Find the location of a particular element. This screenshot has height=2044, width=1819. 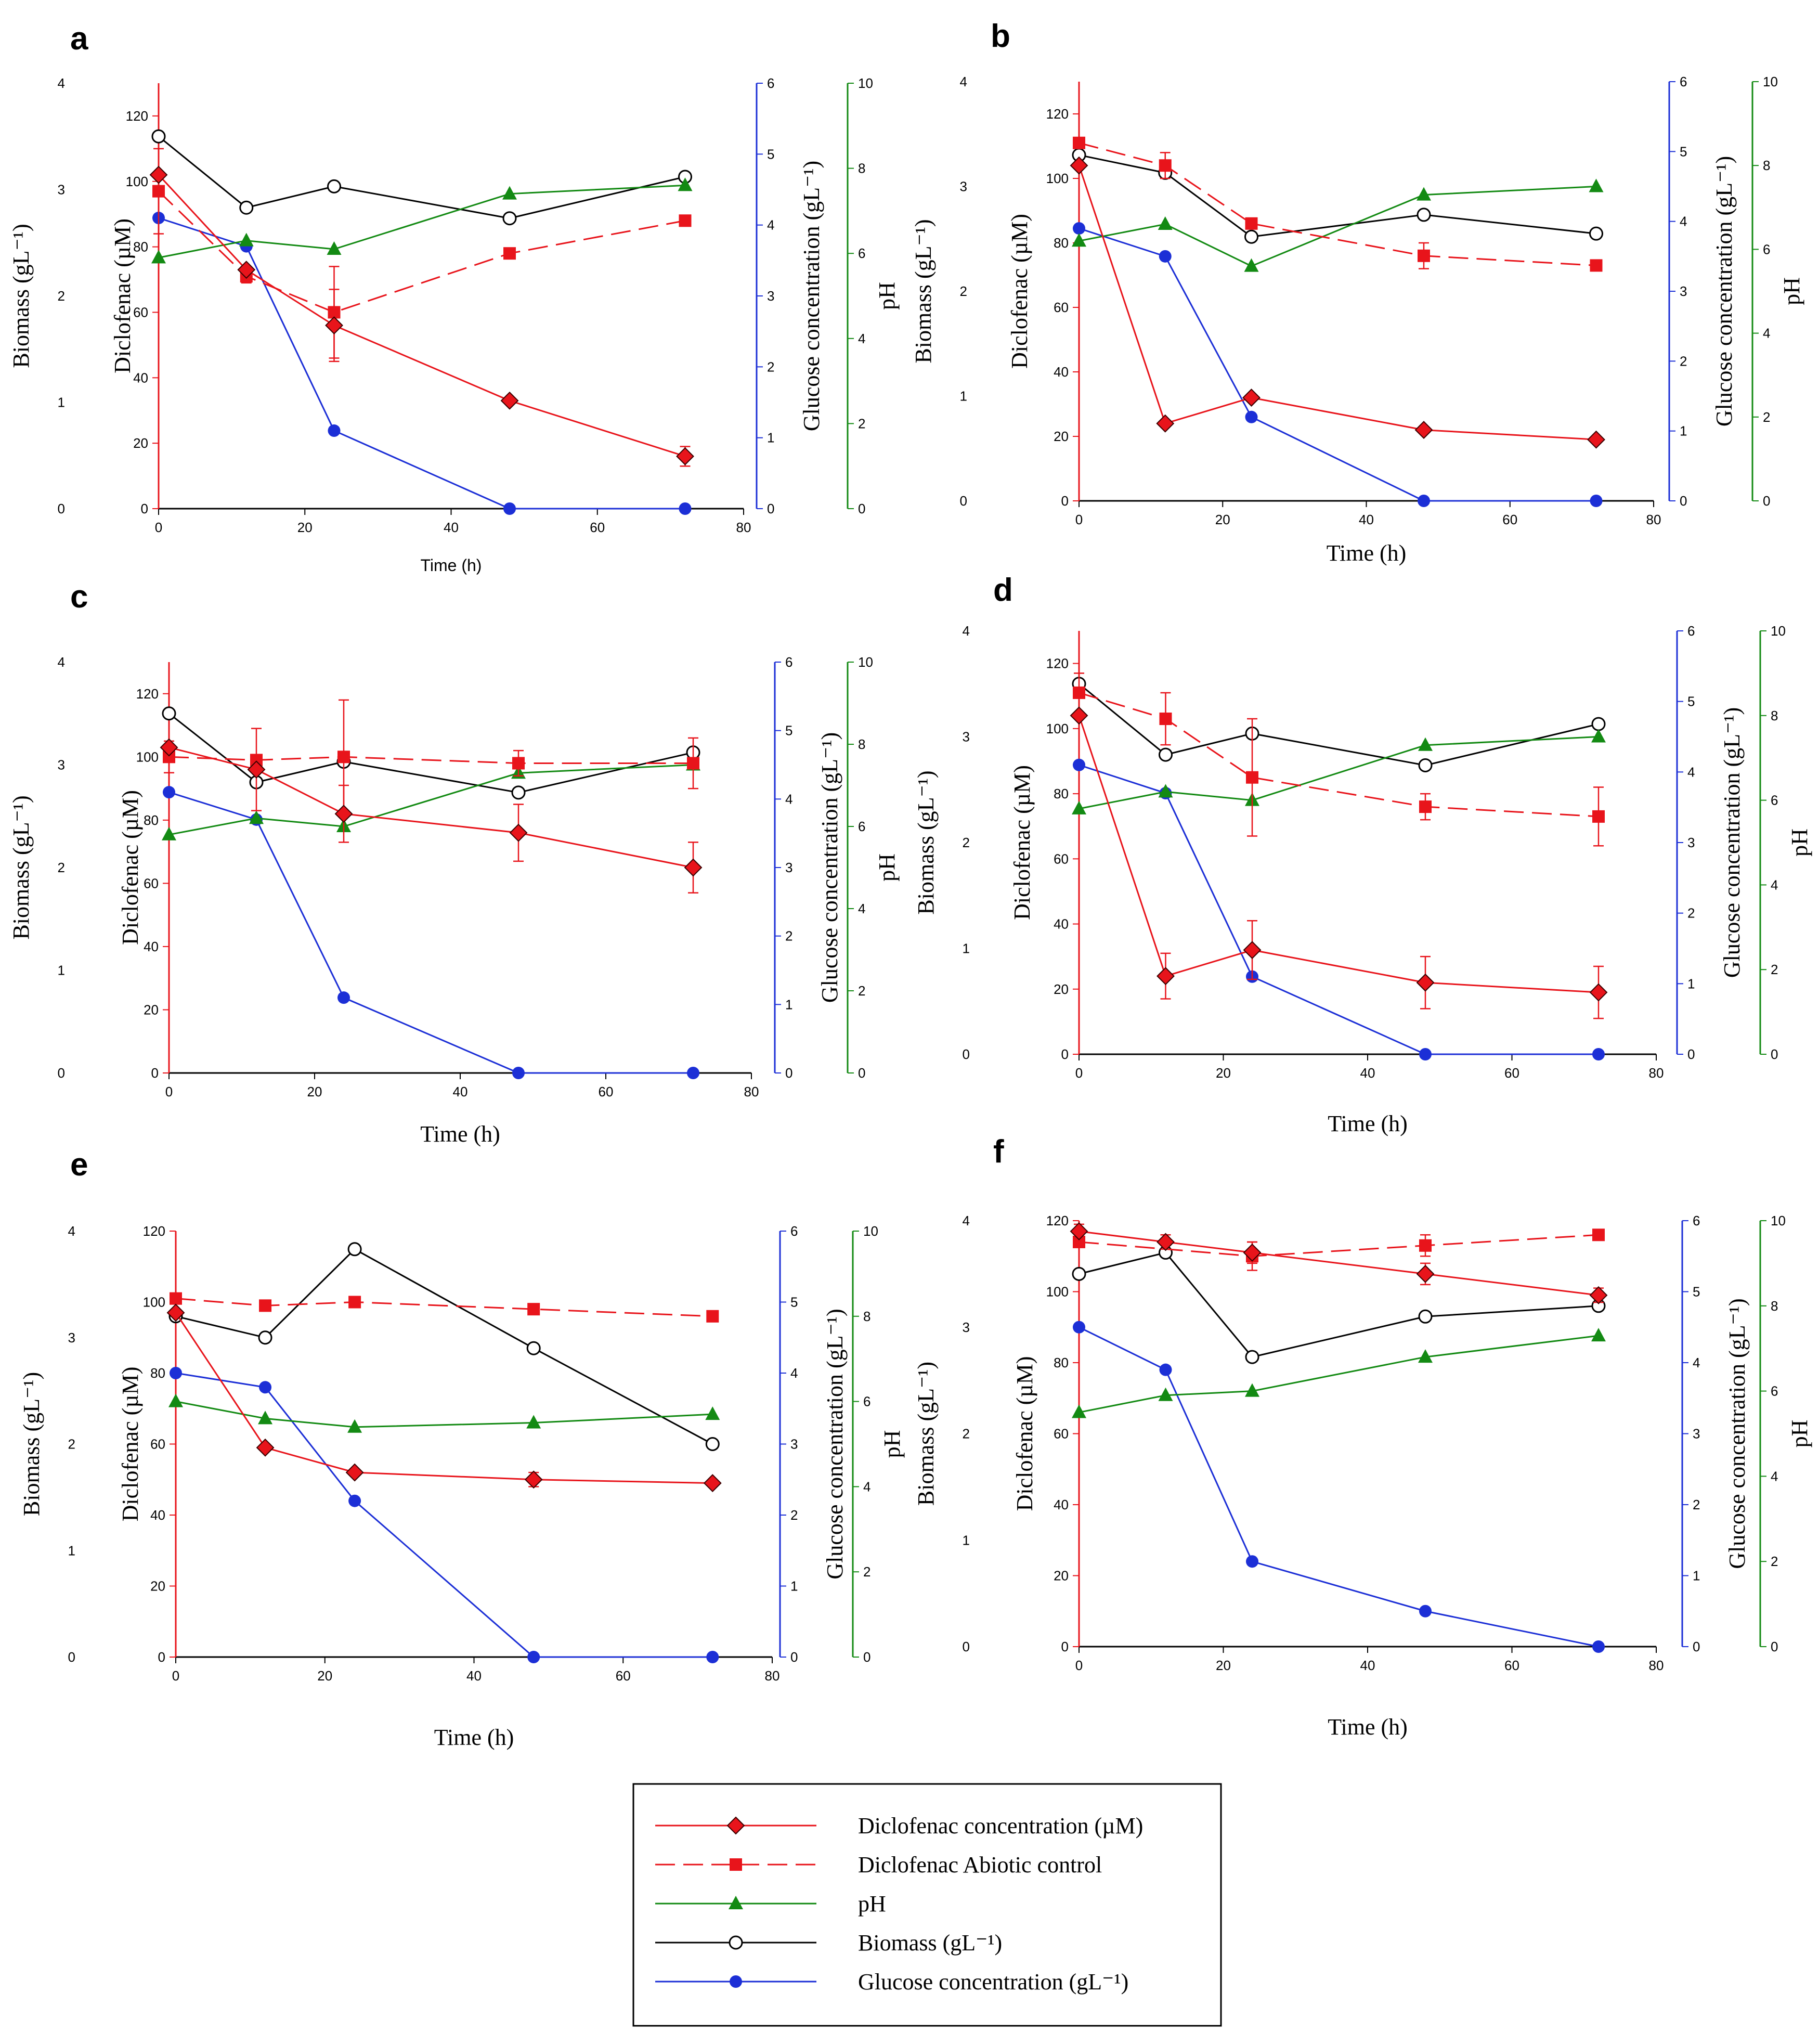

legend-item-ph: pH is located at coordinates (770, 1904).